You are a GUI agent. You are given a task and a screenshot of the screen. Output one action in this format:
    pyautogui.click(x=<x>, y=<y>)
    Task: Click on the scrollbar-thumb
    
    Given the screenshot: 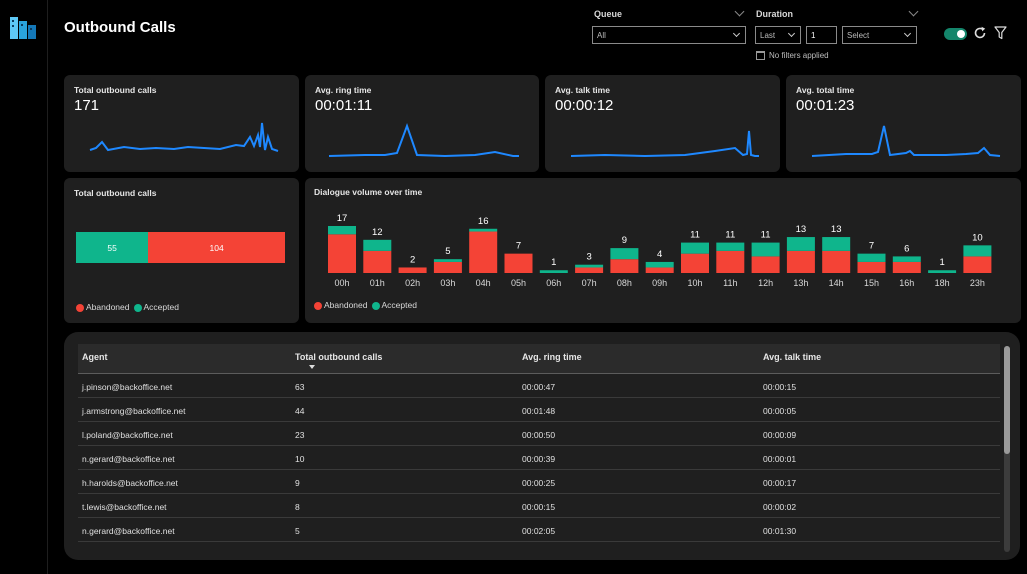 What is the action you would take?
    pyautogui.click(x=1007, y=400)
    